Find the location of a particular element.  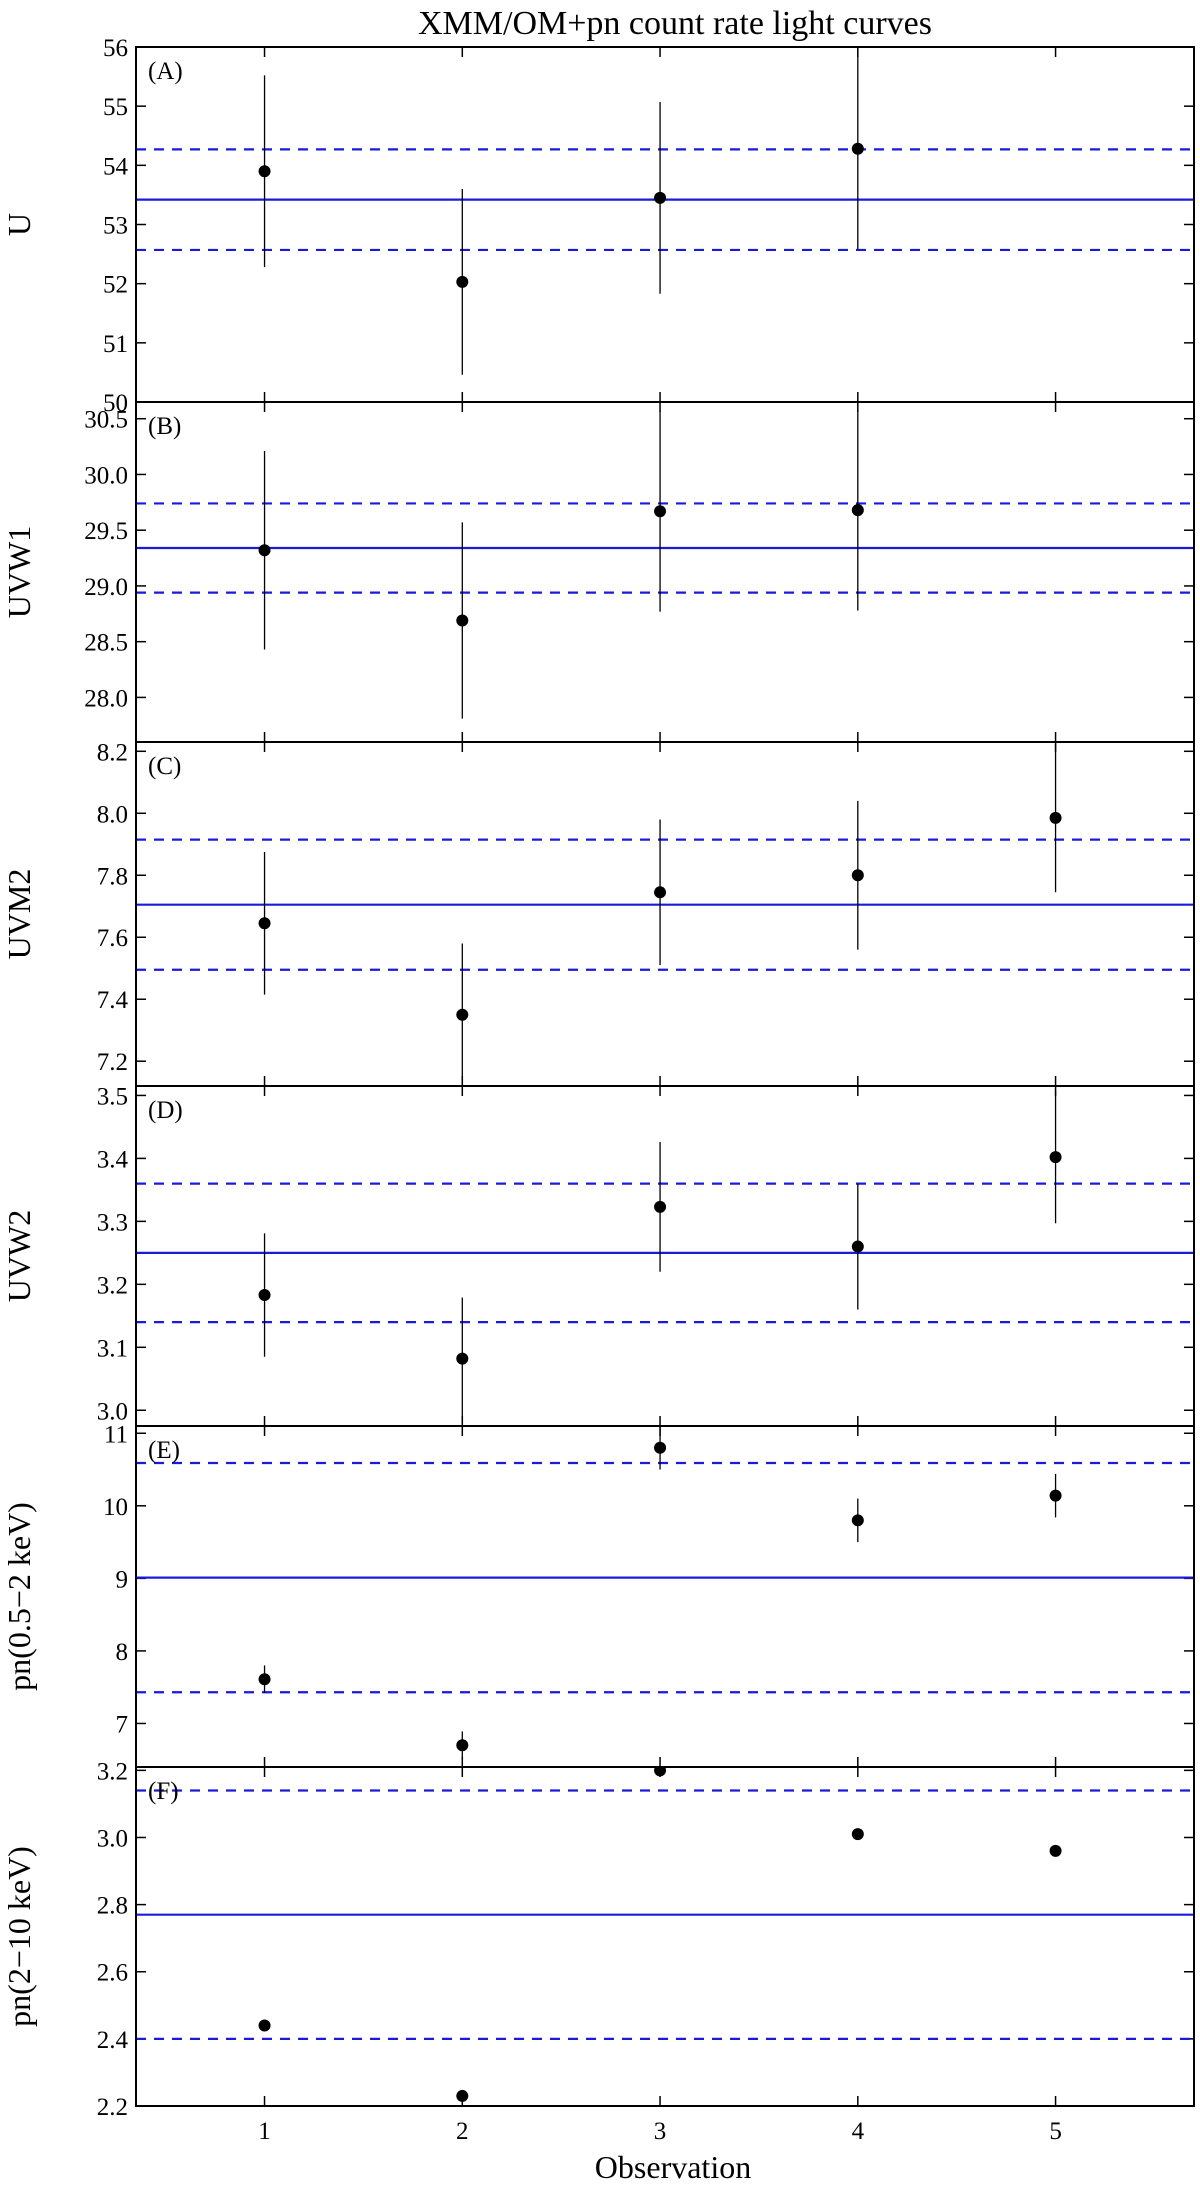

y-axis-label: UVW1 is located at coordinates (19, 572).